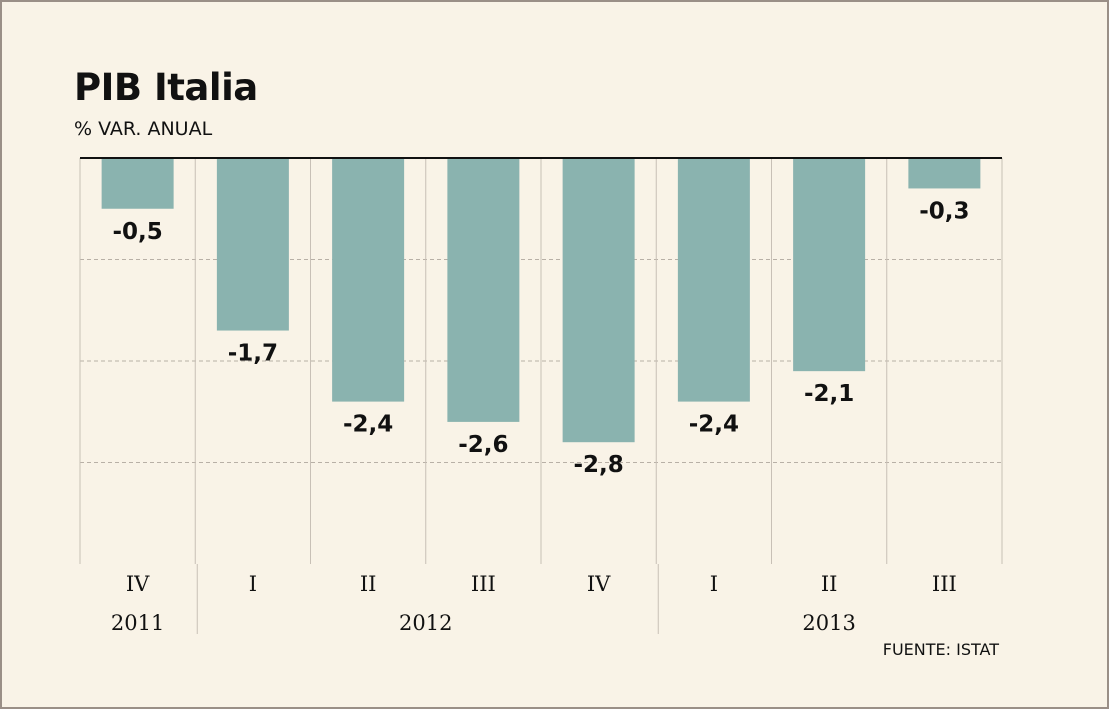  I want to click on year-label: 2012, so click(425, 623).